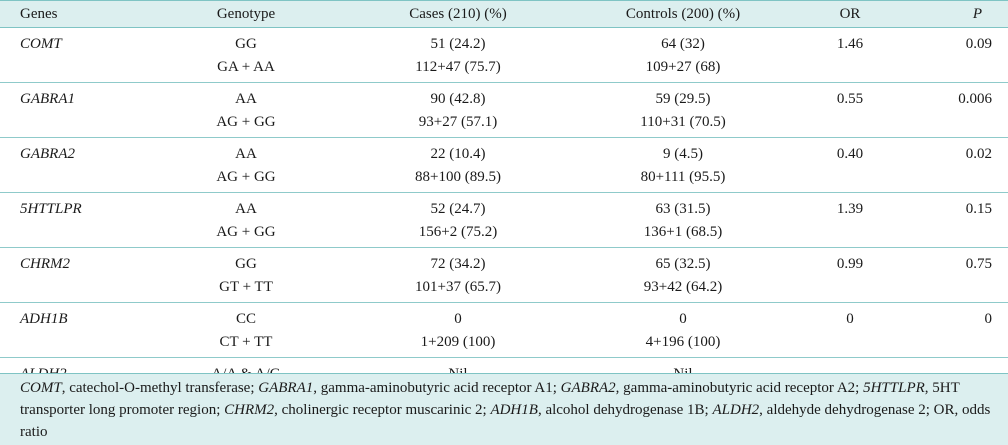  Describe the element at coordinates (458, 99) in the screenshot. I see `cases-value: 90 (42.8)` at that location.